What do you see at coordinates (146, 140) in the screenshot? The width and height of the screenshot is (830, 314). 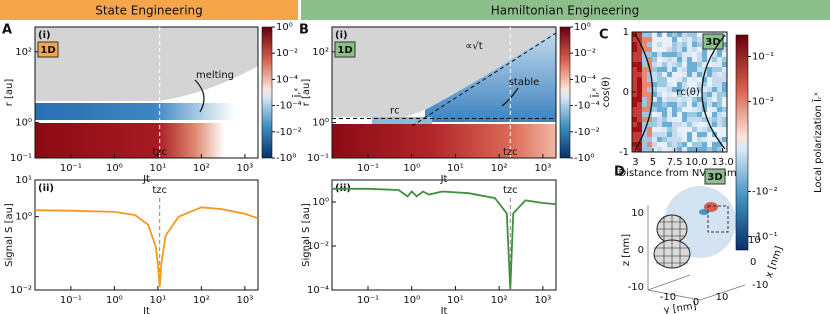 I see `region` at bounding box center [146, 140].